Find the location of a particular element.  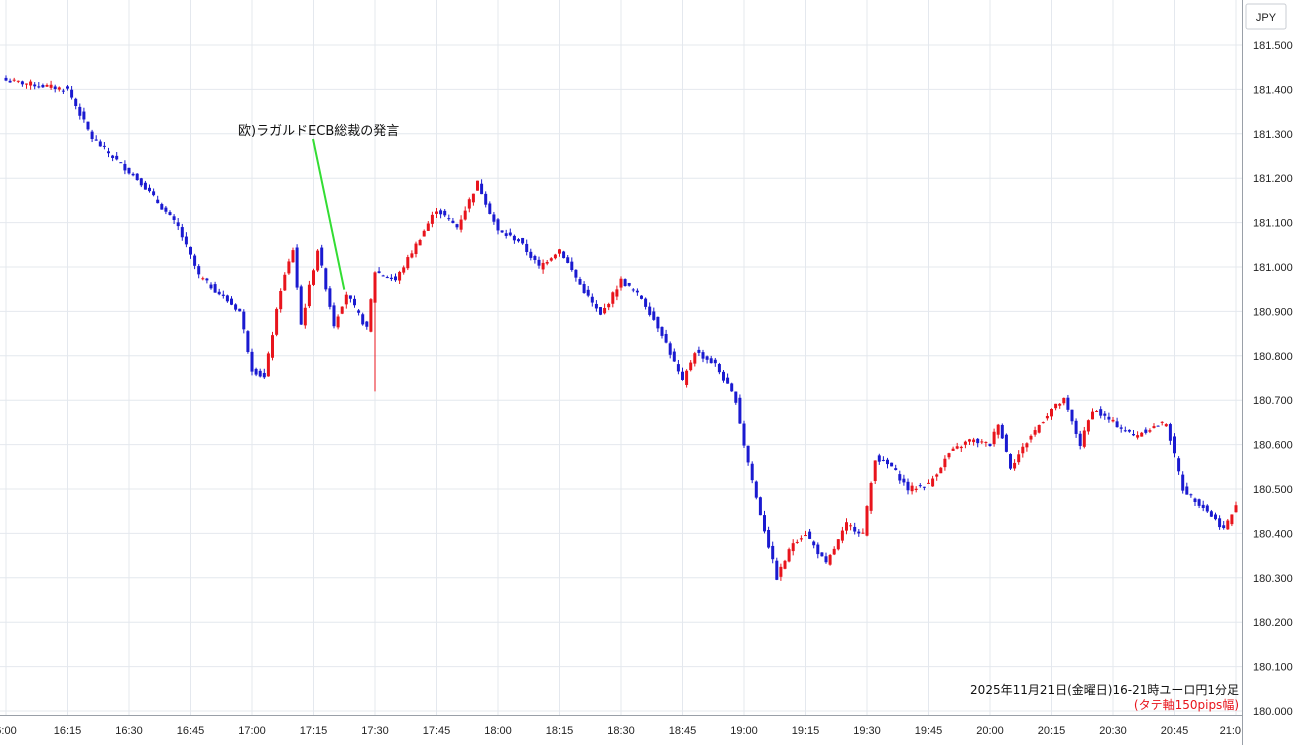

time-tick-label: 20:30 is located at coordinates (1113, 731).